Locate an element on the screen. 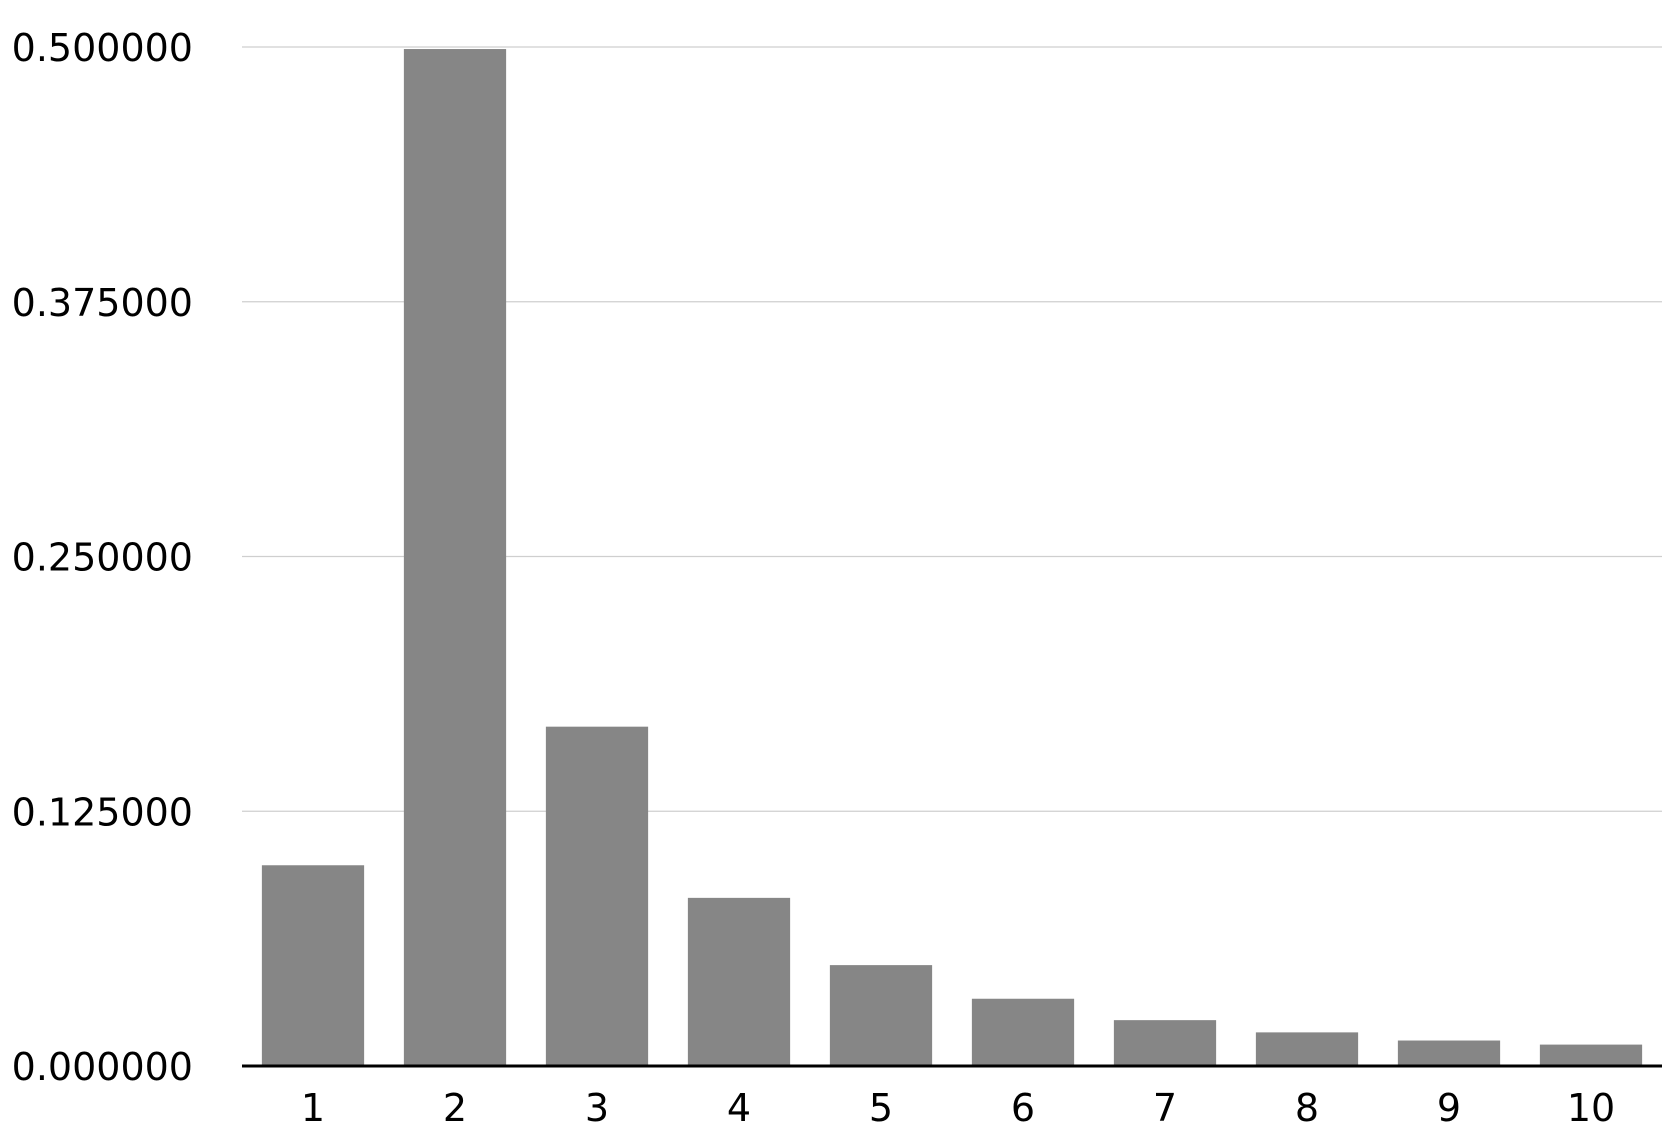 This screenshot has height=1137, width=1665. y-tick-label: 0.250000 is located at coordinates (102, 558).